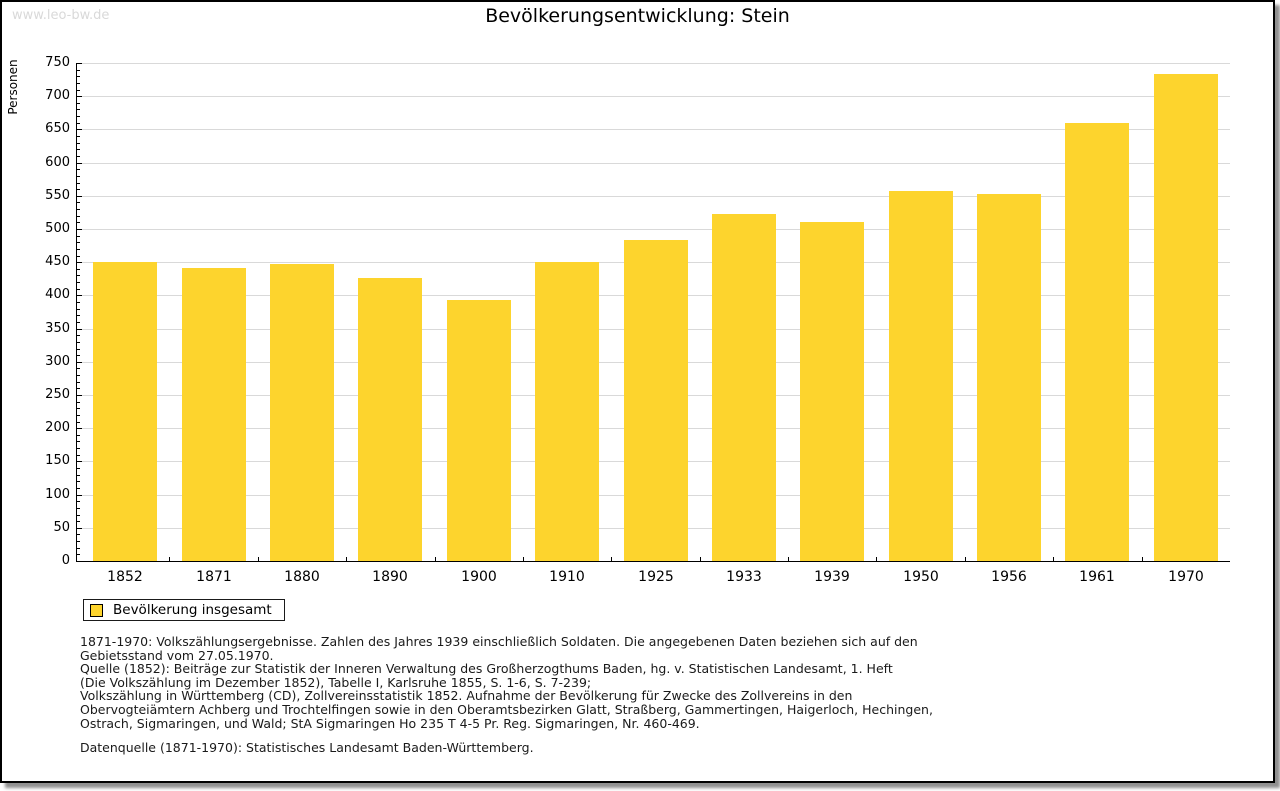 This screenshot has height=791, width=1280. Describe the element at coordinates (214, 577) in the screenshot. I see `x-tick-label: 1871` at that location.